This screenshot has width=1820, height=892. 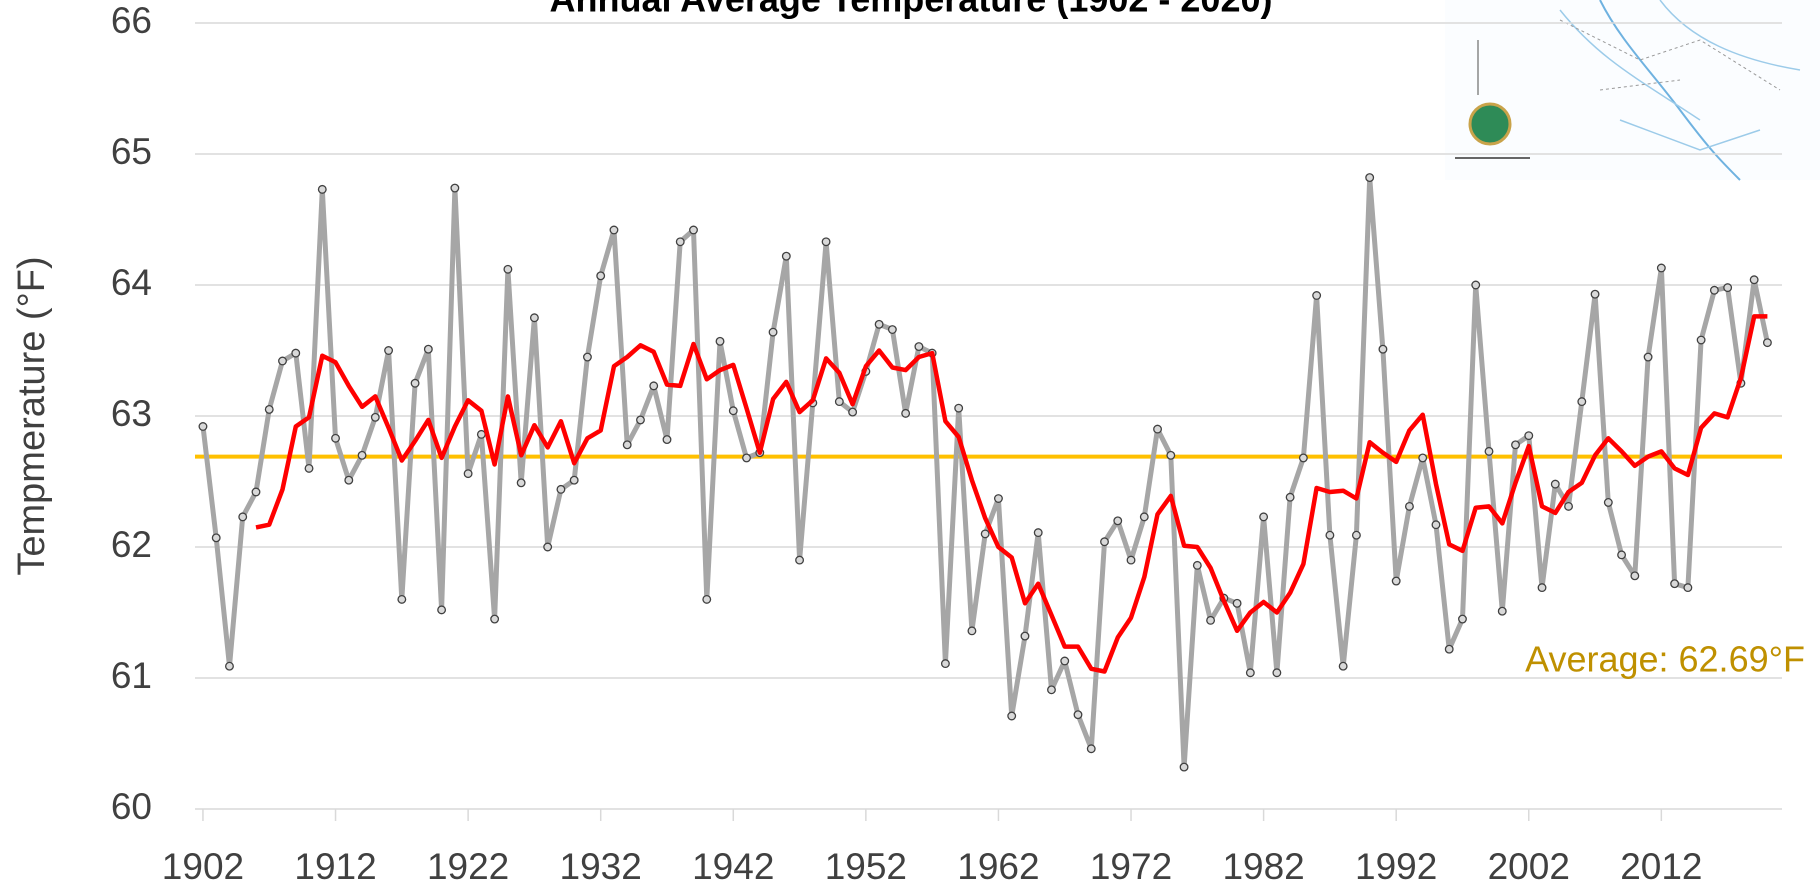 What do you see at coordinates (131, 806) in the screenshot?
I see `y-tick-label: 60` at bounding box center [131, 806].